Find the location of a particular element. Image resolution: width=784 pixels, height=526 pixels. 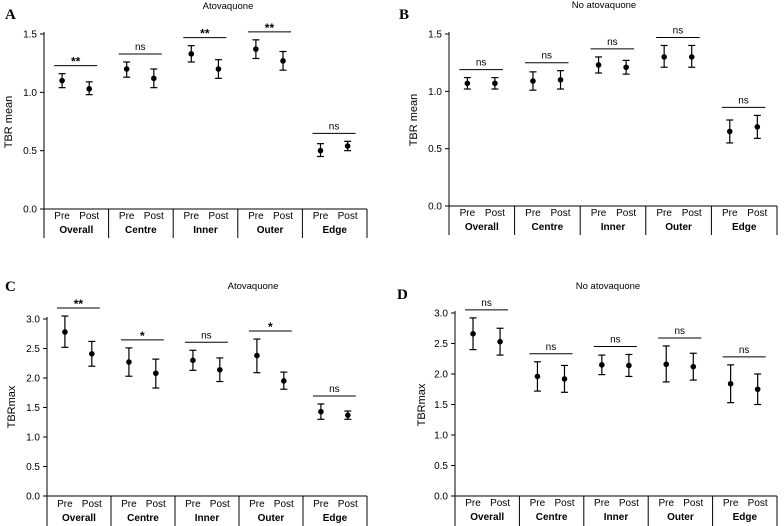

group-label: Centre is located at coordinates (552, 517).